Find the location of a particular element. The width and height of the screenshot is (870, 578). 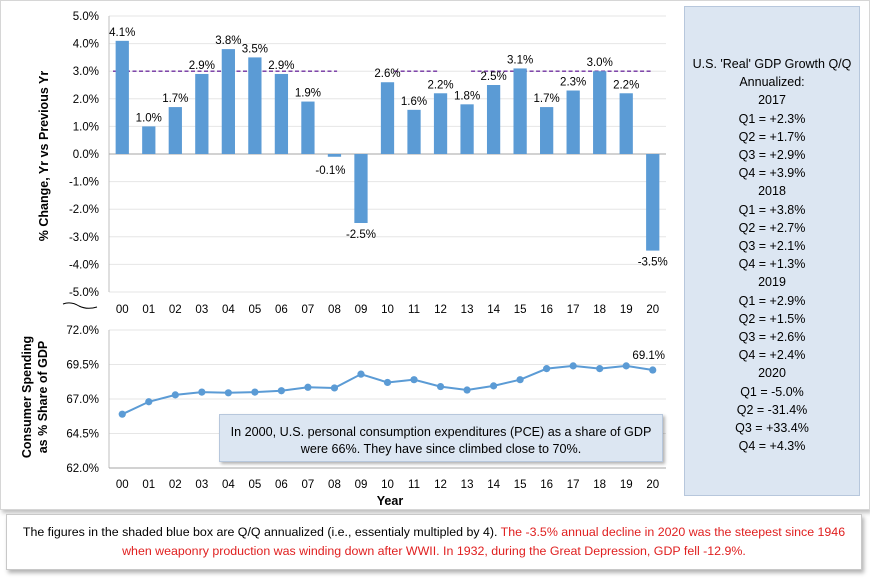

quarterly-gdp-line: Q1 = -5.0% is located at coordinates (772, 391).